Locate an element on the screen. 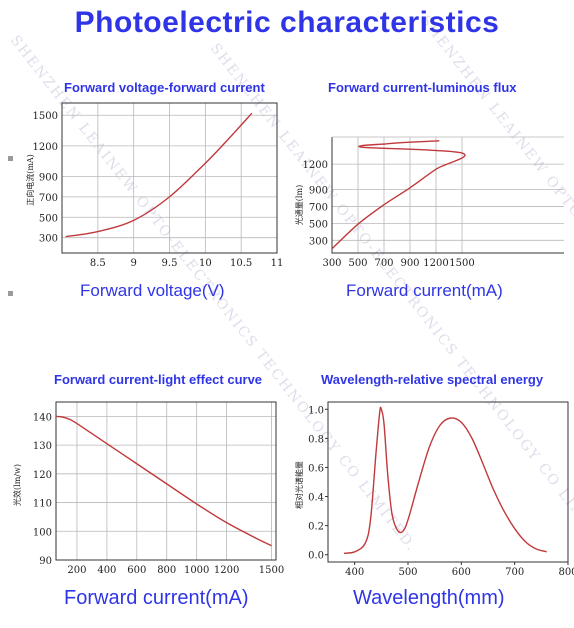 This screenshot has height=628, width=574. page-title: Photoelectric characteristics is located at coordinates (287, 22).